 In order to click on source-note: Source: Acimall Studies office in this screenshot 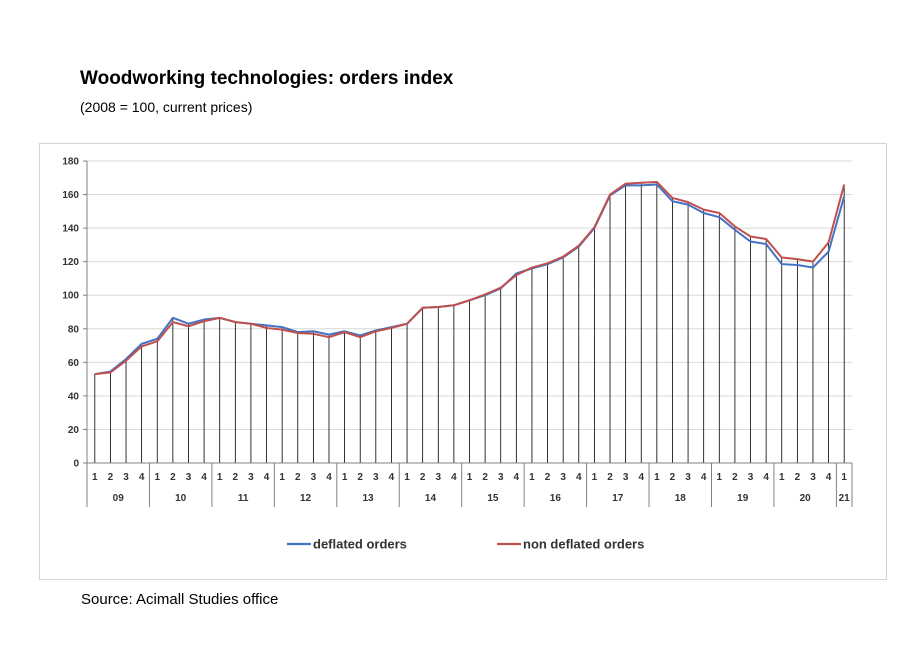, I will do `click(180, 599)`.